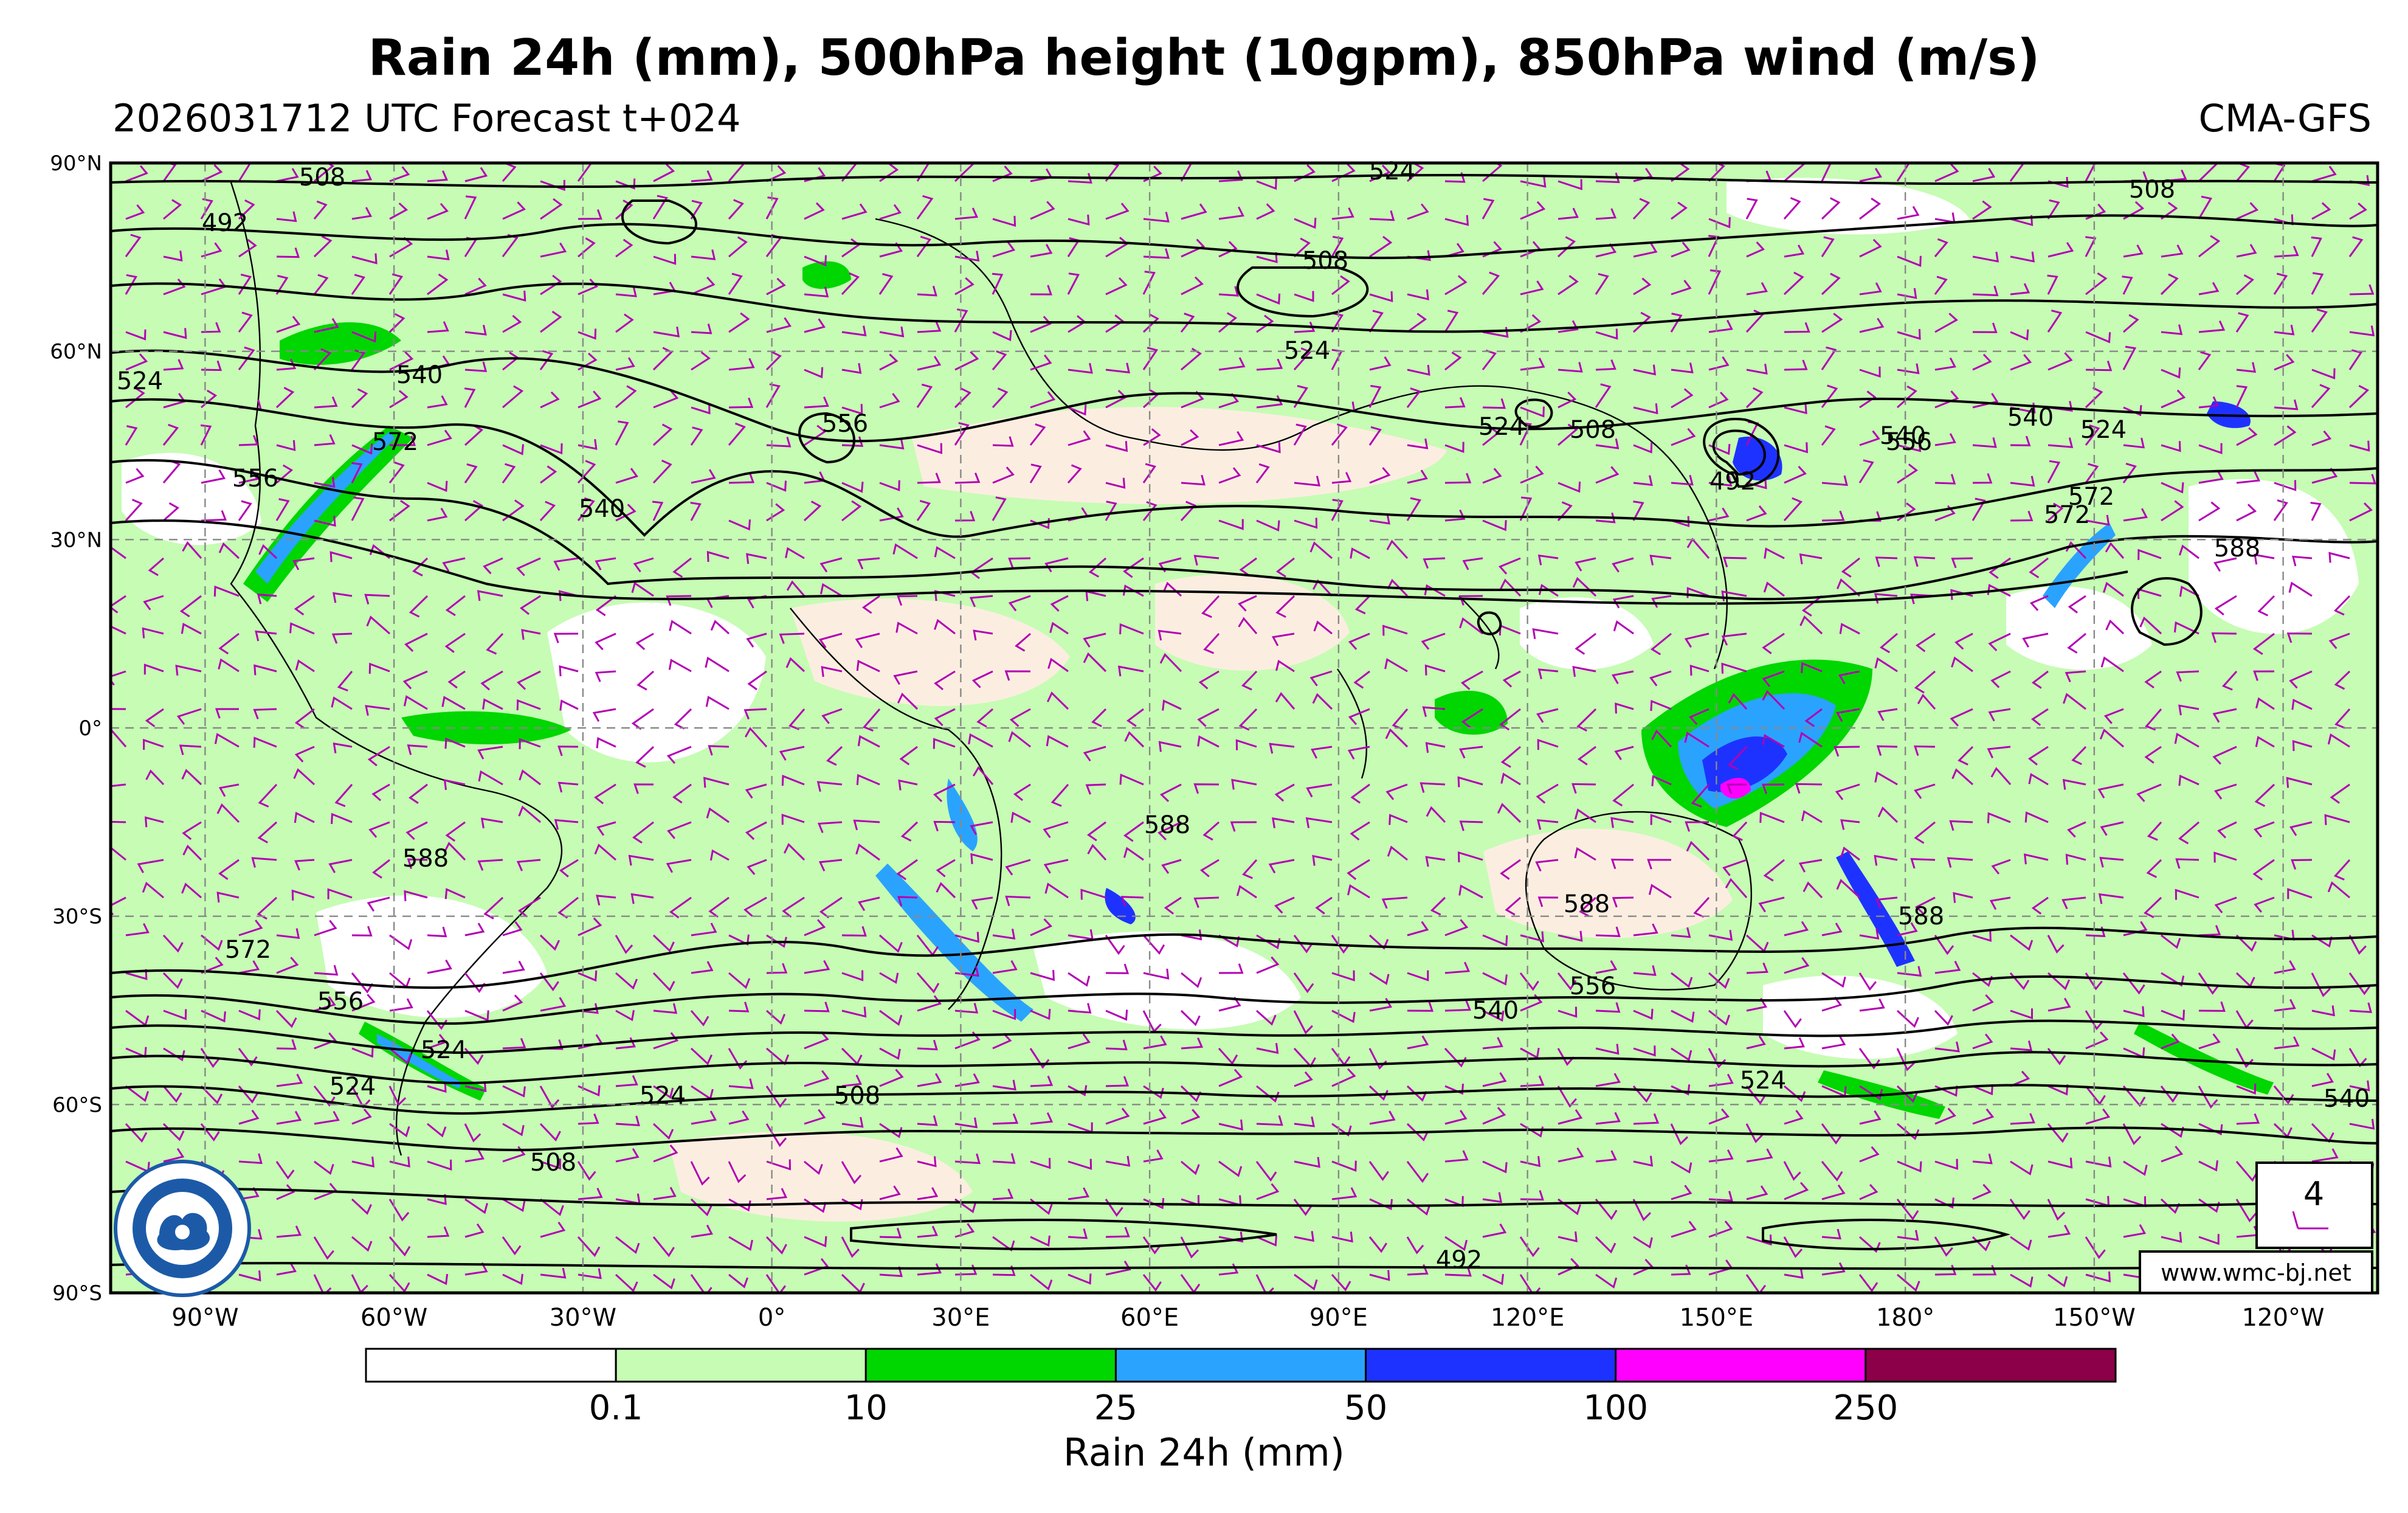 The image size is (2408, 1513). What do you see at coordinates (2256, 1272) in the screenshot?
I see `website-label: www.wmc-bj.net` at bounding box center [2256, 1272].